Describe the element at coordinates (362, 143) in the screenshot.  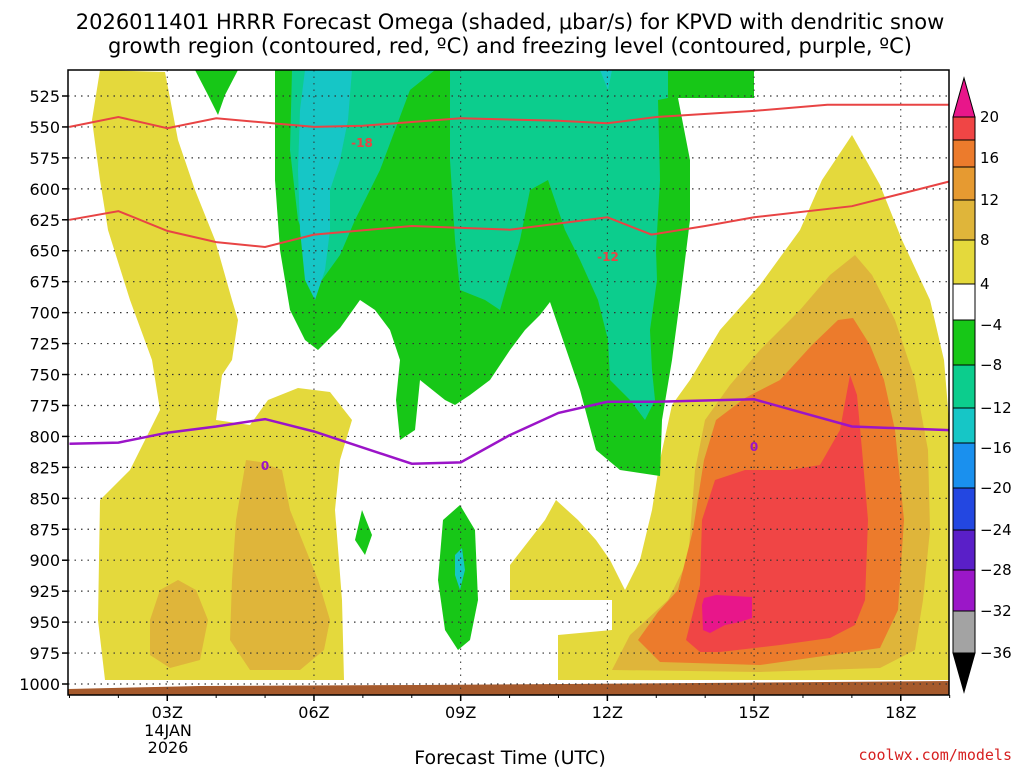
I see `contour-label-minus18: -18` at that location.